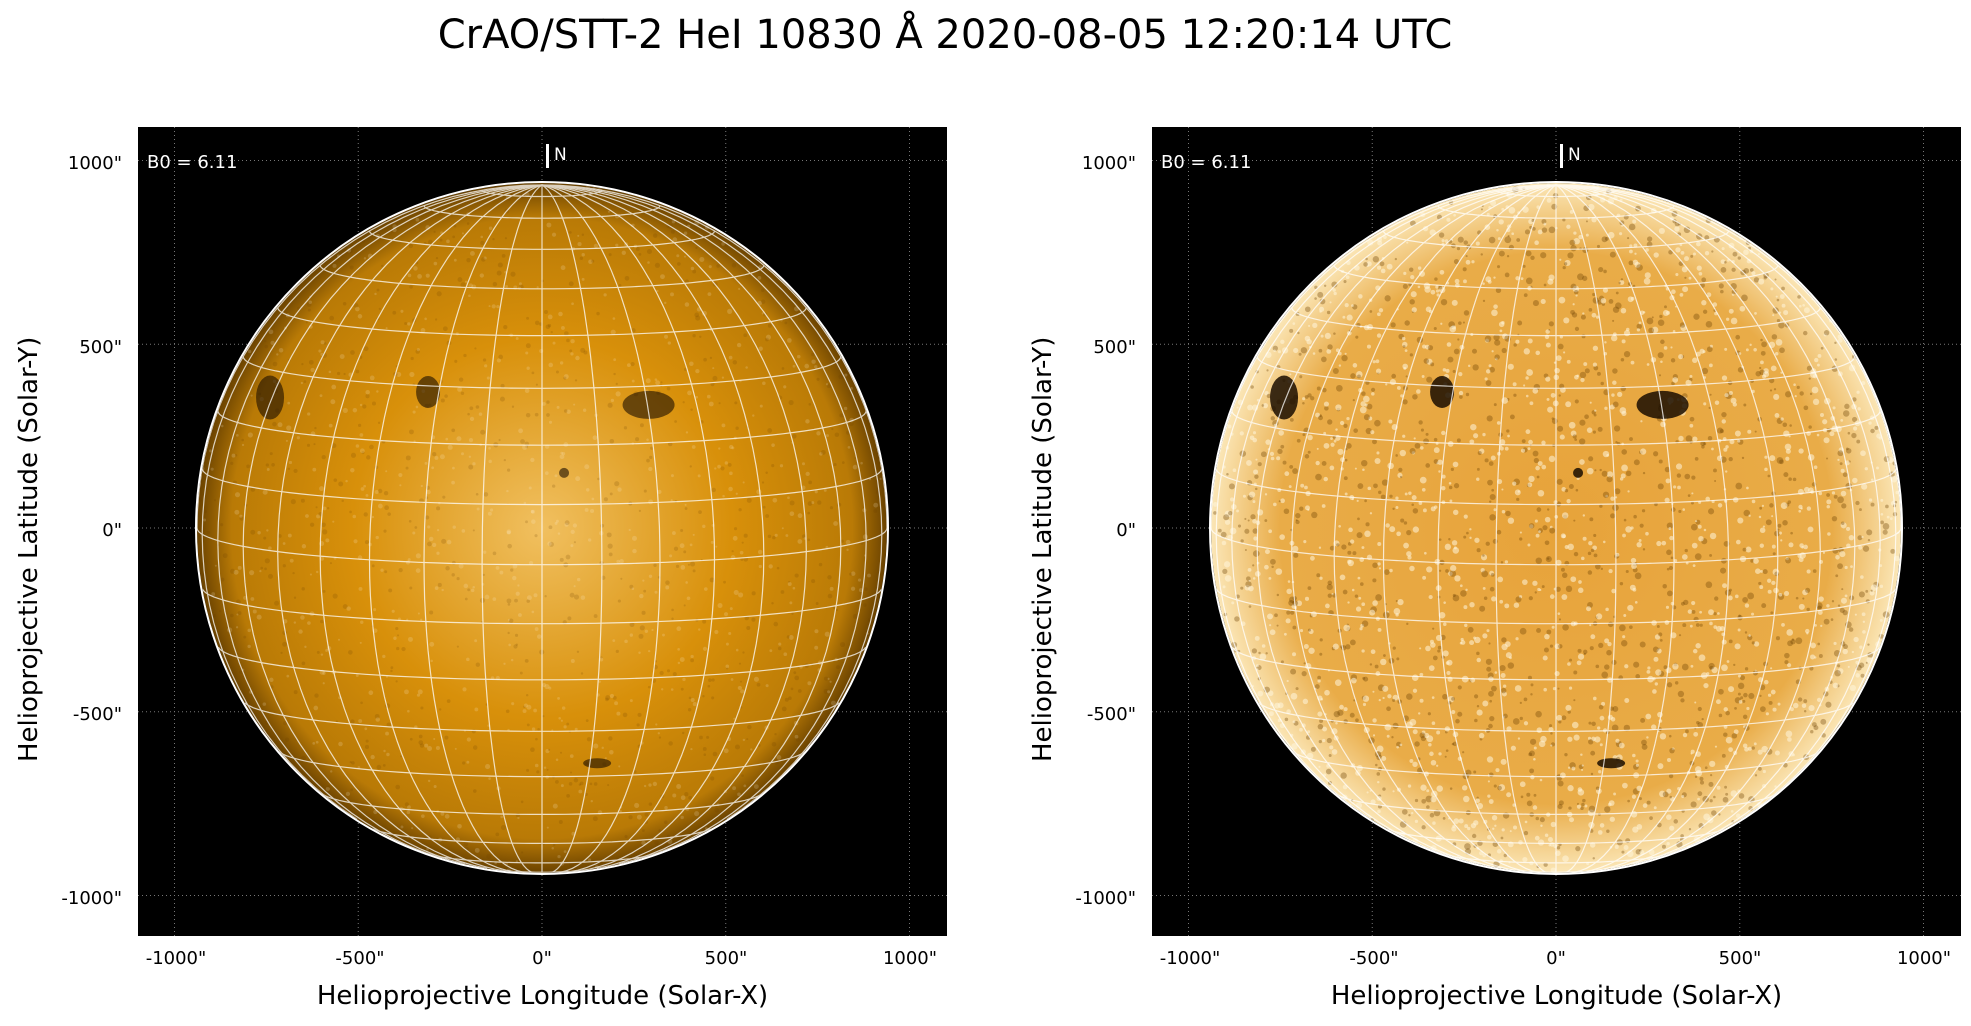 The image size is (1971, 1026). Describe the element at coordinates (100, 347) in the screenshot. I see `y-tick-label: 500"` at that location.